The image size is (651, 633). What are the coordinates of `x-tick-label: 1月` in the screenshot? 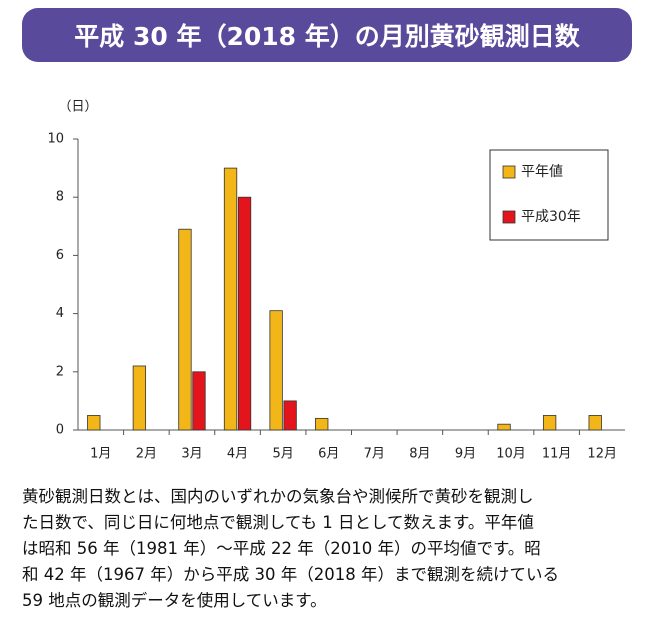 It's located at (100, 454).